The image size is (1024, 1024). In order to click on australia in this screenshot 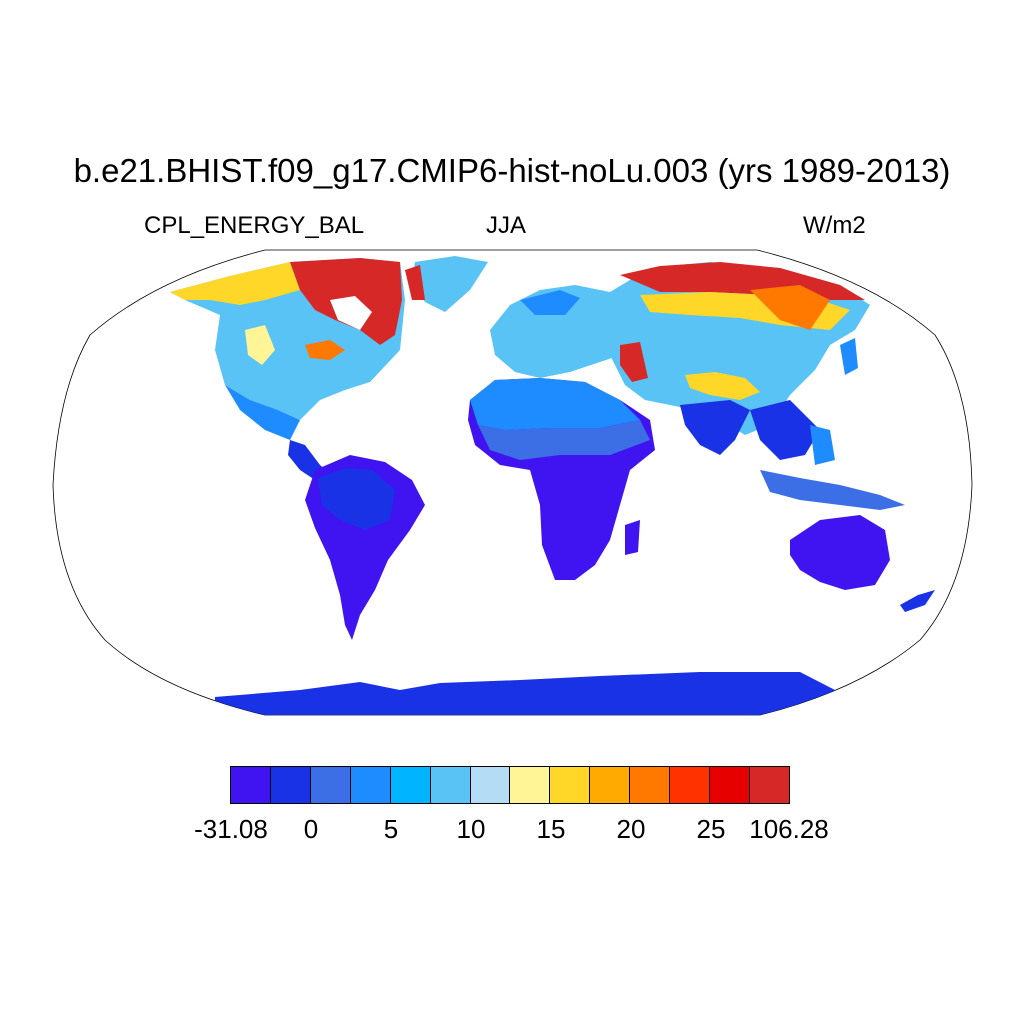, I will do `click(840, 552)`.